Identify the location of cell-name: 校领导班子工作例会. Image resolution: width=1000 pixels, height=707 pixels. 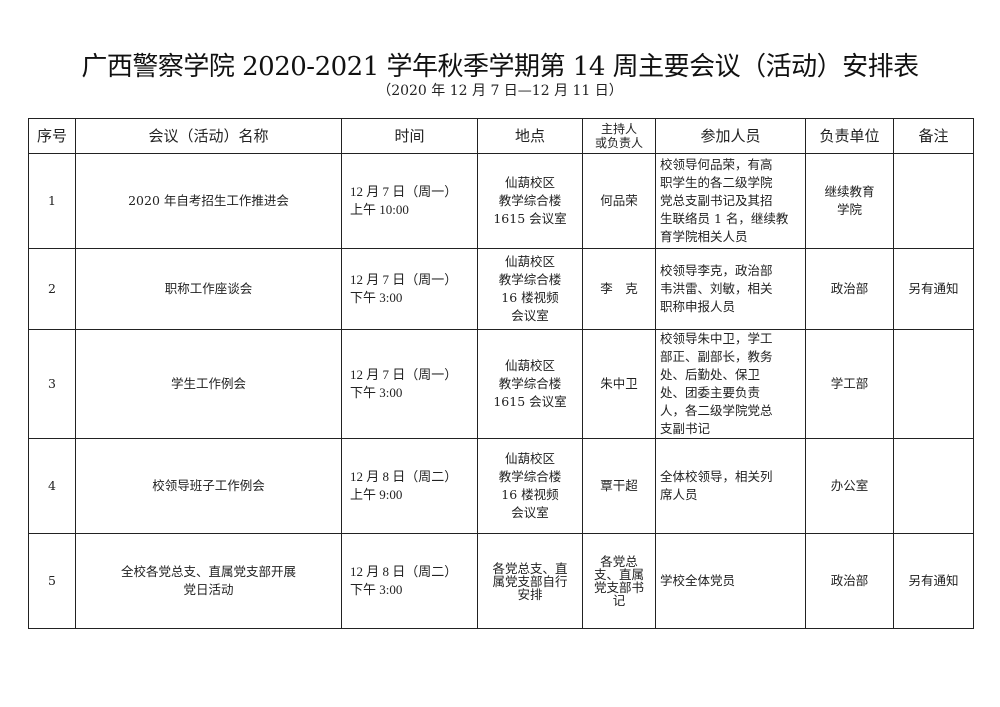
(208, 486).